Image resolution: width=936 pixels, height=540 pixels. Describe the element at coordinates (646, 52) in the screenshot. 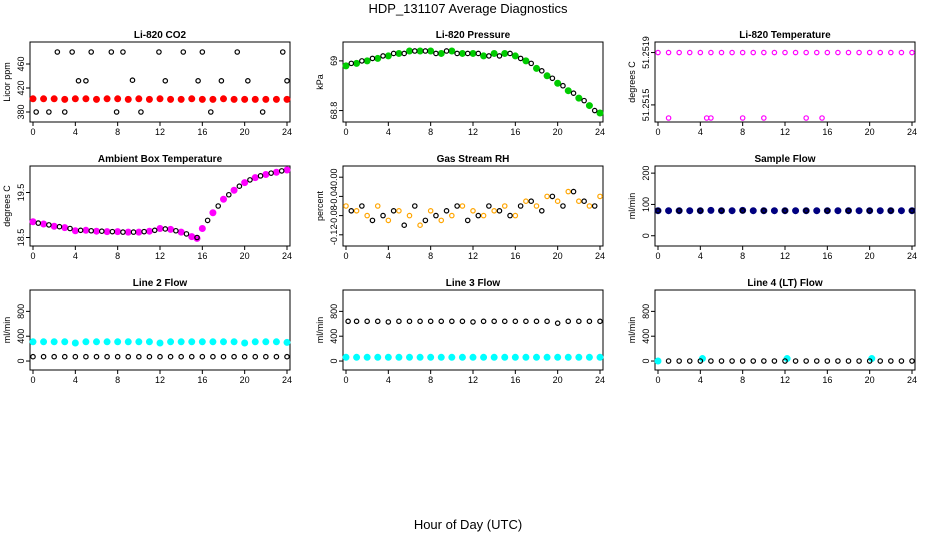

I see `y-tick-label: 51.2519` at that location.